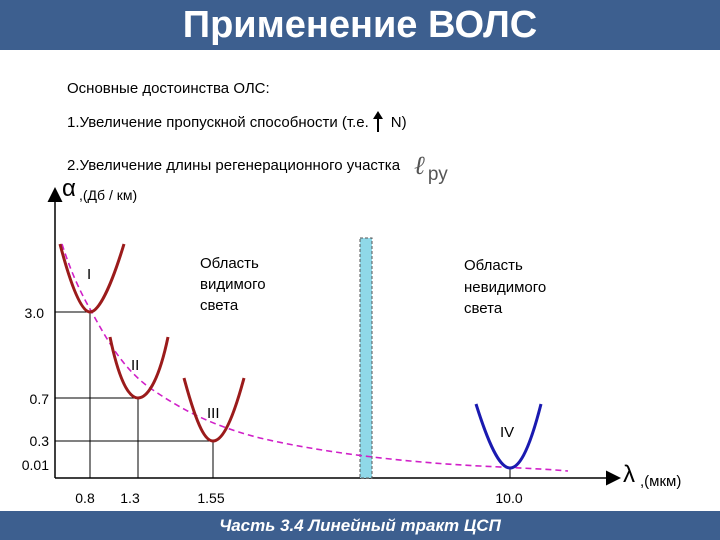 The height and width of the screenshot is (540, 720). Describe the element at coordinates (366, 358) in the screenshot. I see `visible-light-boundary` at that location.